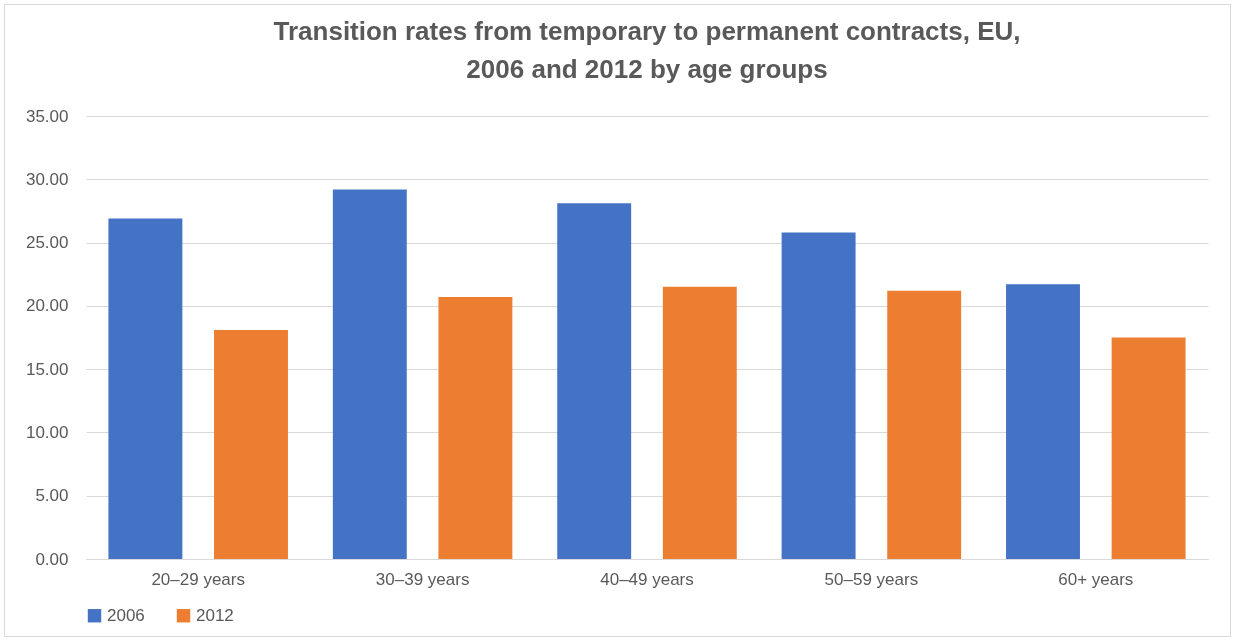 The image size is (1237, 643). Describe the element at coordinates (1096, 579) in the screenshot. I see `x-tick-label: 60+ years` at that location.